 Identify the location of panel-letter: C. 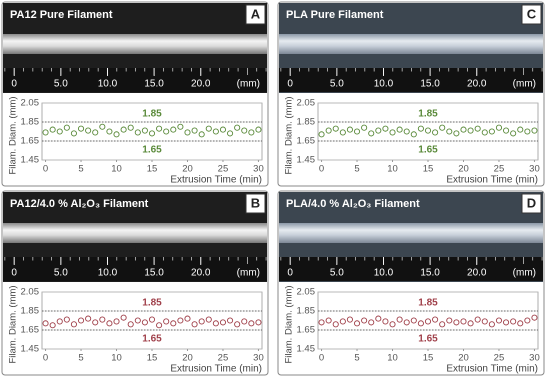
(532, 13).